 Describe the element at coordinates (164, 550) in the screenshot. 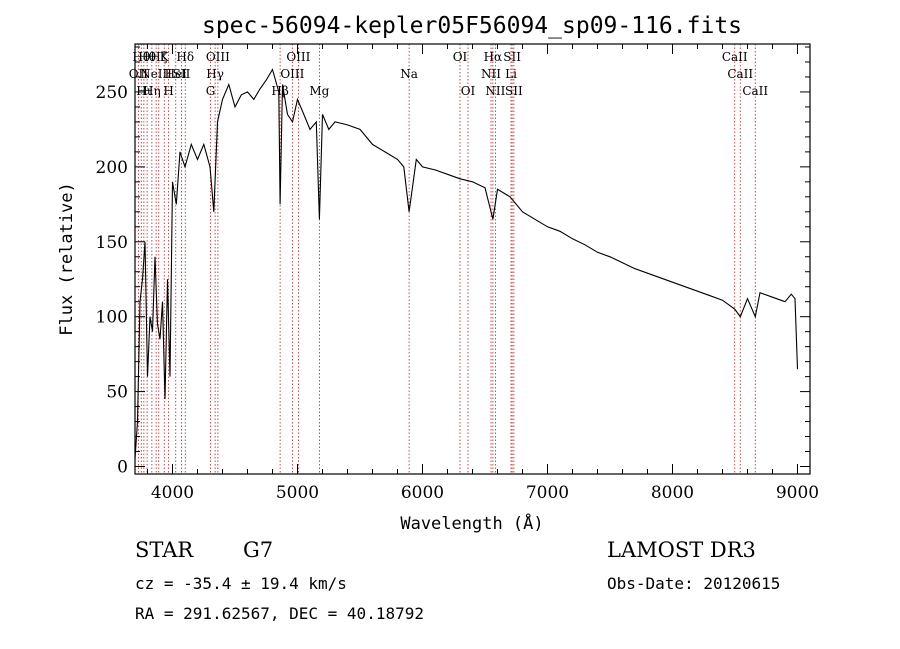

I see `object-type: STAR` at that location.